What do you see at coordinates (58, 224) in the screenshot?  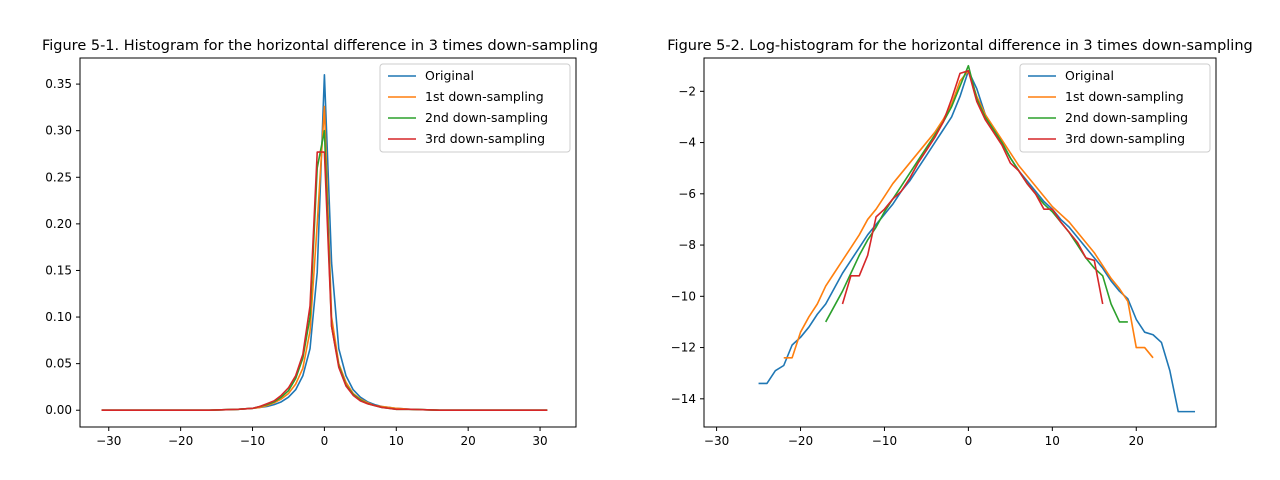 I see `y-tick-label: 0.20` at bounding box center [58, 224].